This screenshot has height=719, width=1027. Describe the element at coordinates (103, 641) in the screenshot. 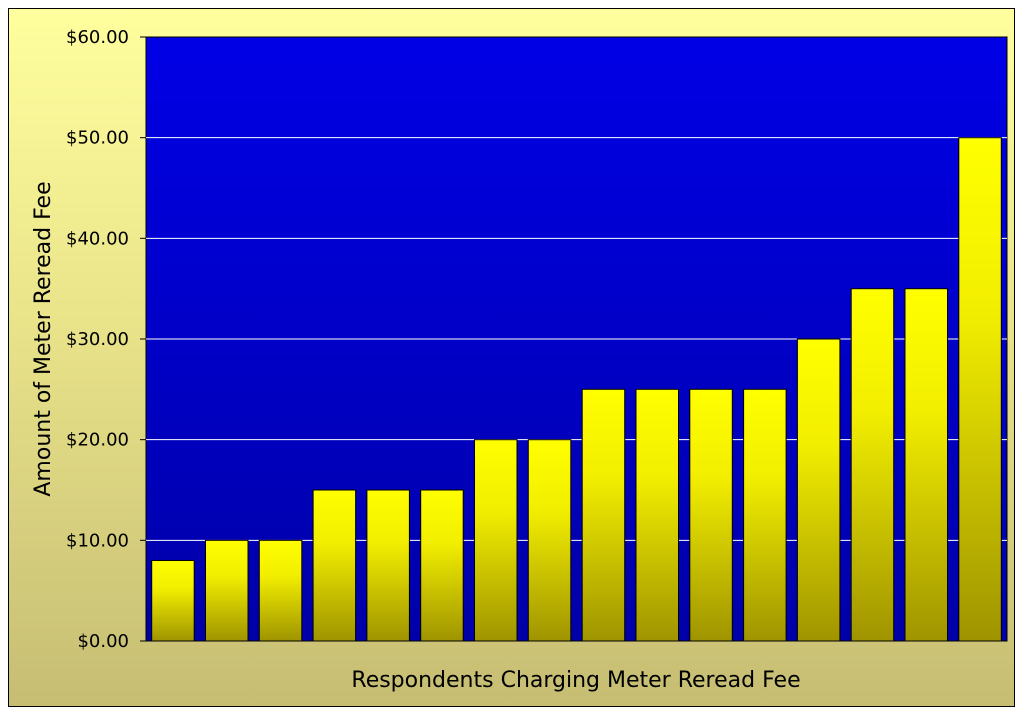

I see `y-tick-label: $0.00` at that location.